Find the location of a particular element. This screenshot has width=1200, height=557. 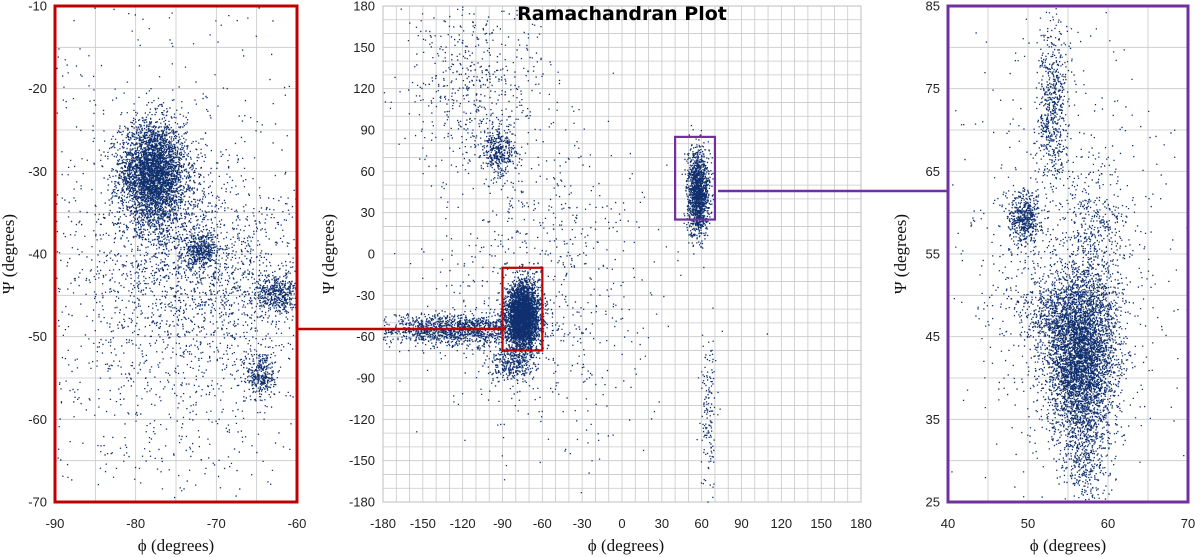

x-tick-label: 120 is located at coordinates (781, 523).